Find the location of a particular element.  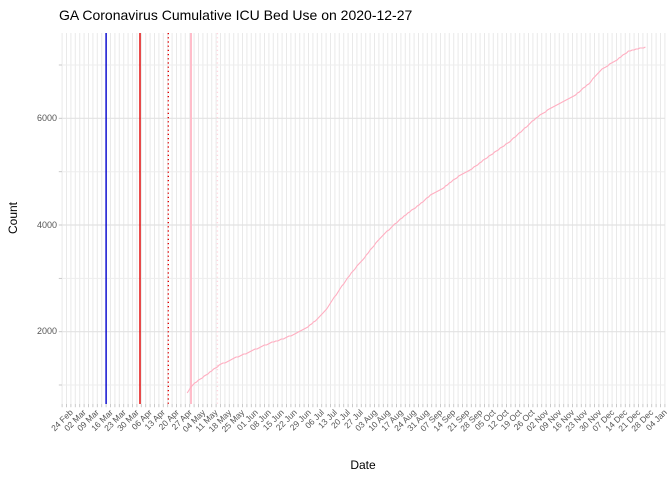

x-axis-title: Date is located at coordinates (363, 465).